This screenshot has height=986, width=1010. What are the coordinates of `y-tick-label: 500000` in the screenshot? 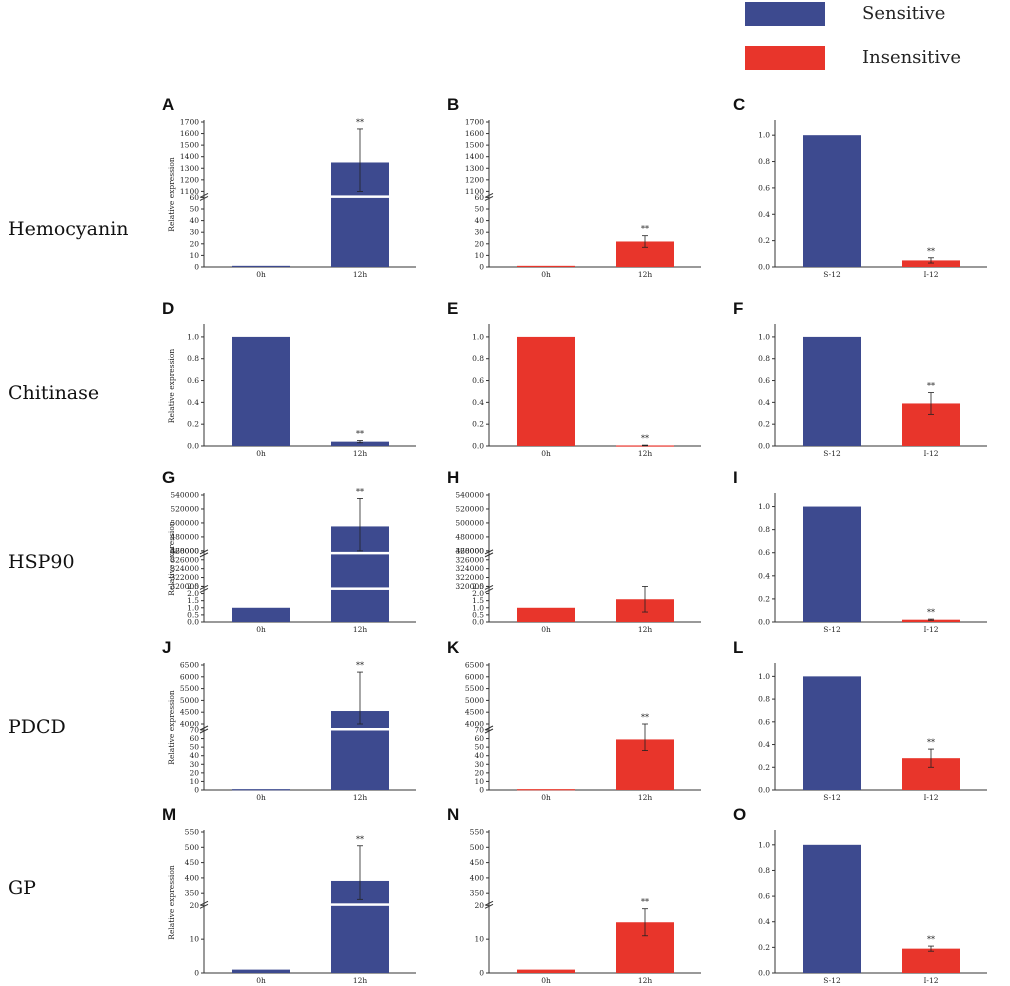 It's located at (184, 522).